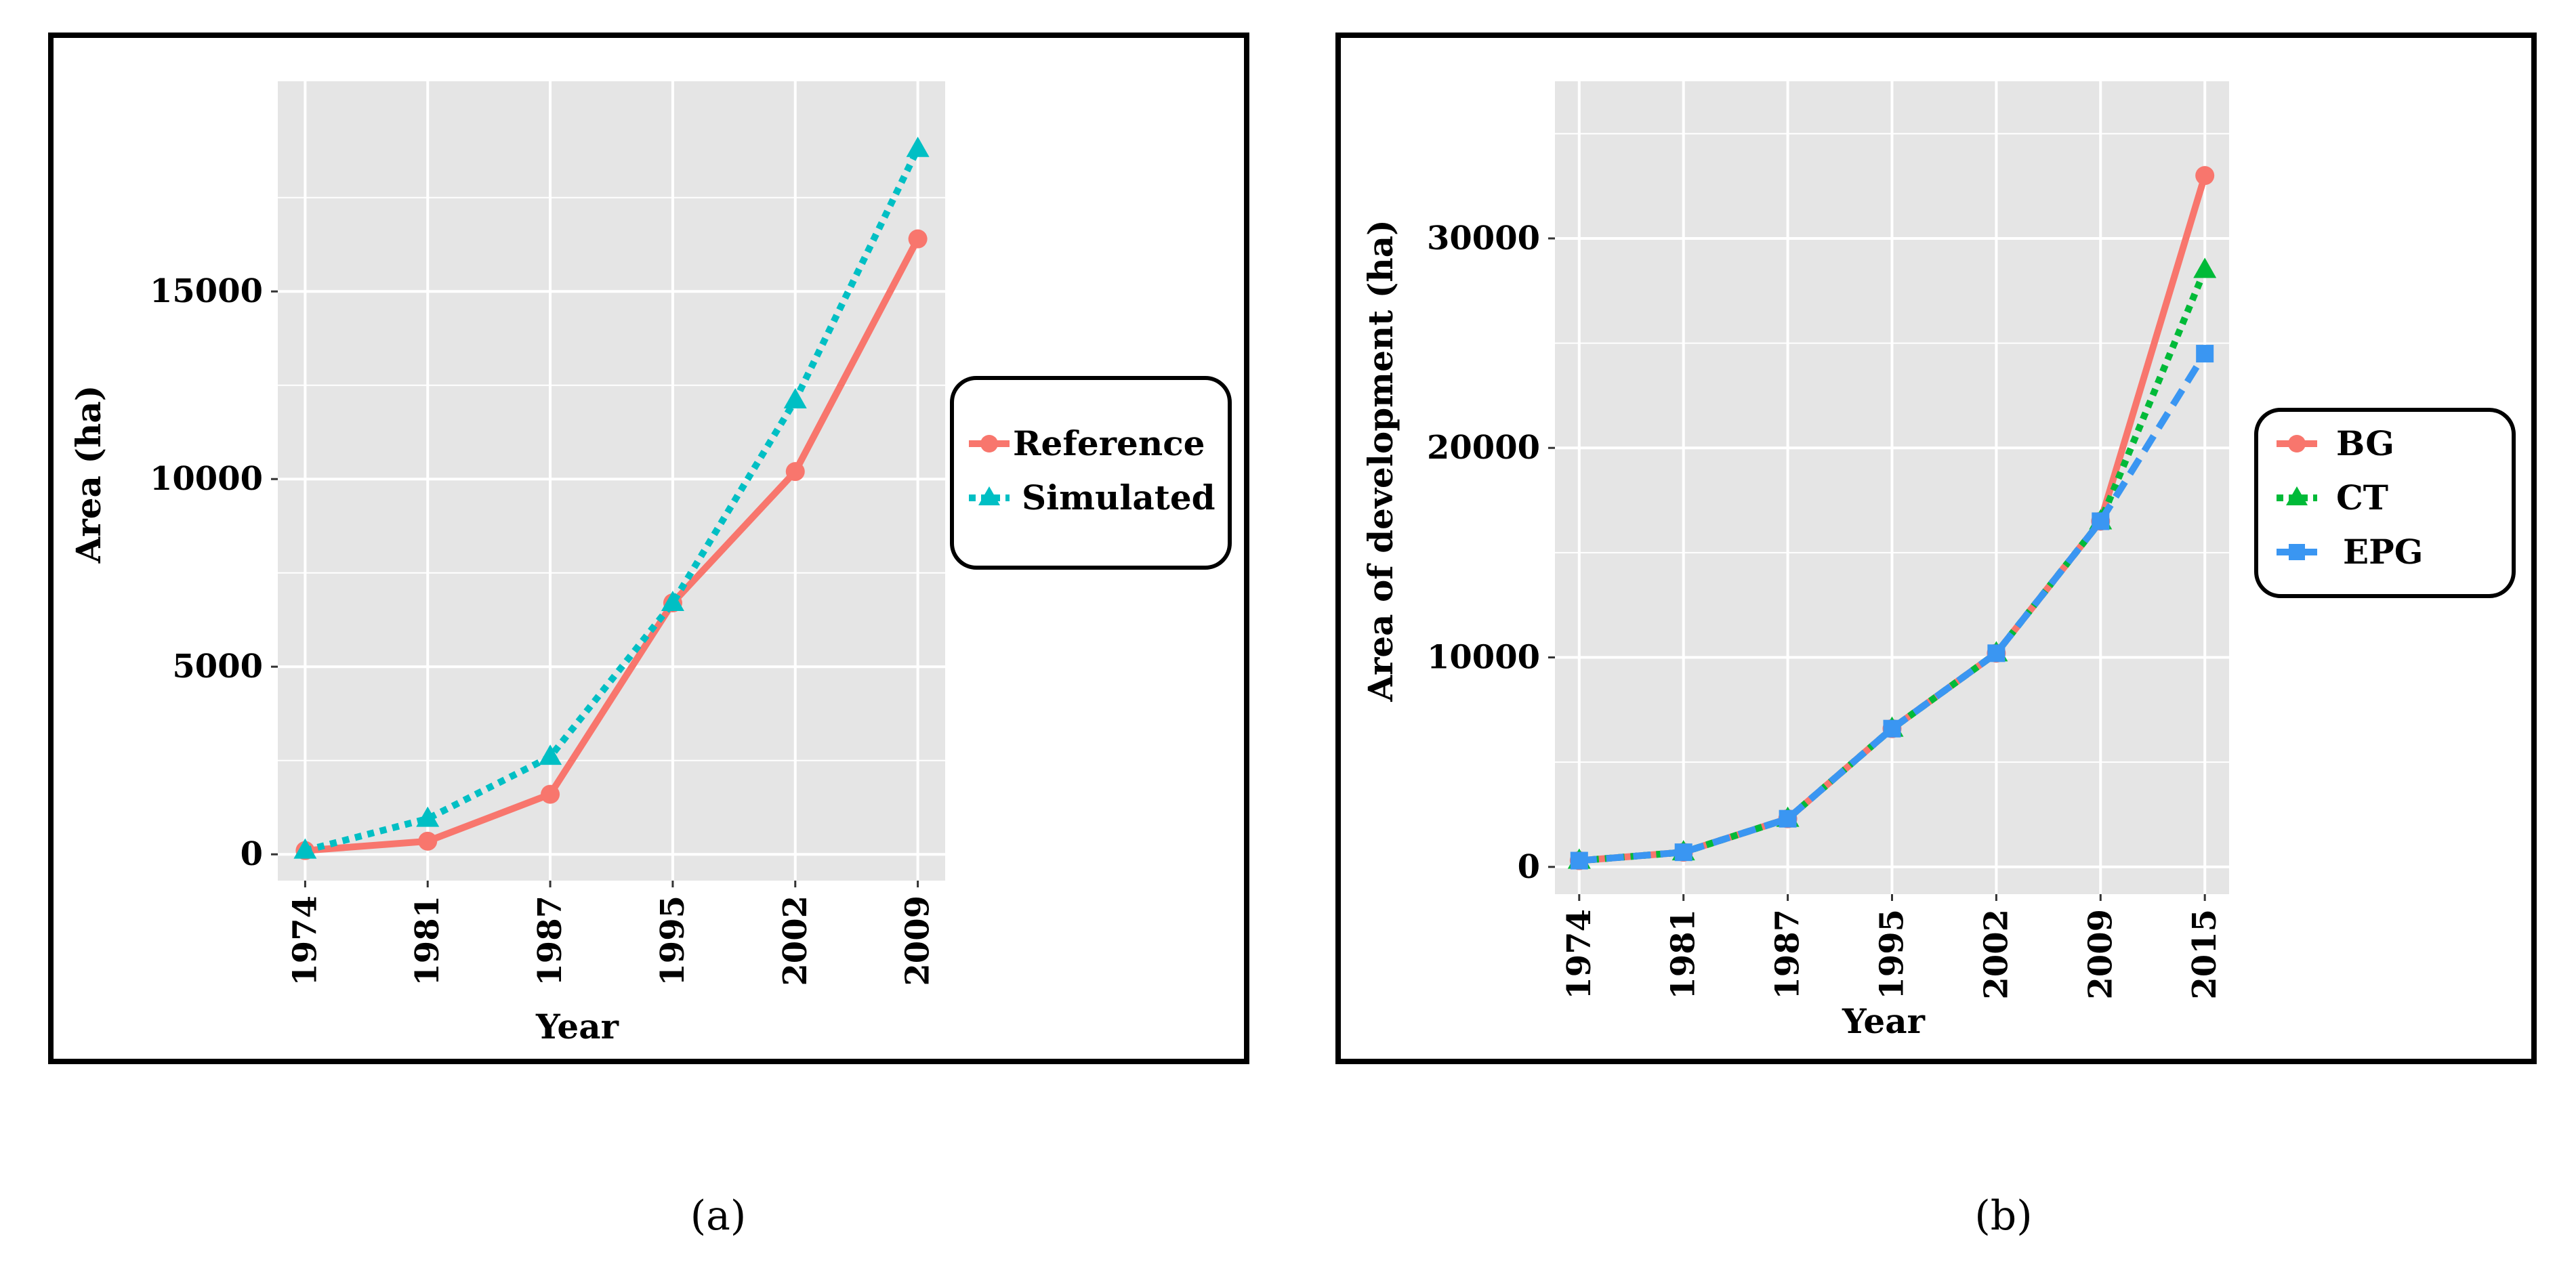  I want to click on chart-a-legend-box, so click(1091, 473).